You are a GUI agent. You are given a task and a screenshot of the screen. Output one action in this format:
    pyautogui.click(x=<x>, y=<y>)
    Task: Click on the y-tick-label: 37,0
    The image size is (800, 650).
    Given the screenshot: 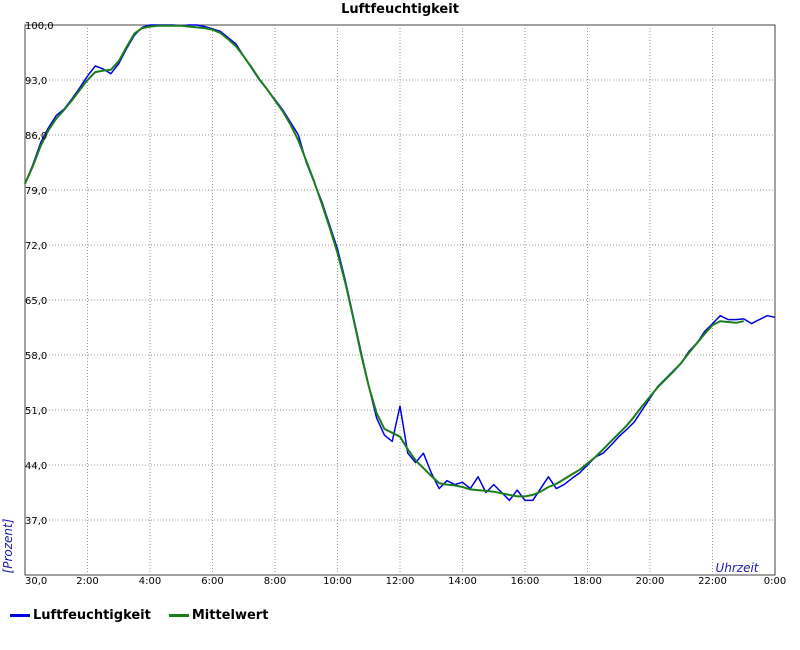 What is the action you would take?
    pyautogui.click(x=36, y=521)
    